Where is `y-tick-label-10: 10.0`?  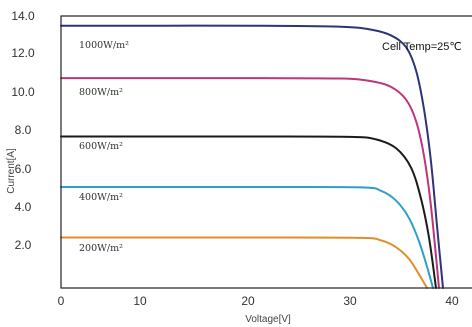 y-tick-label-10: 10.0 is located at coordinates (23, 92).